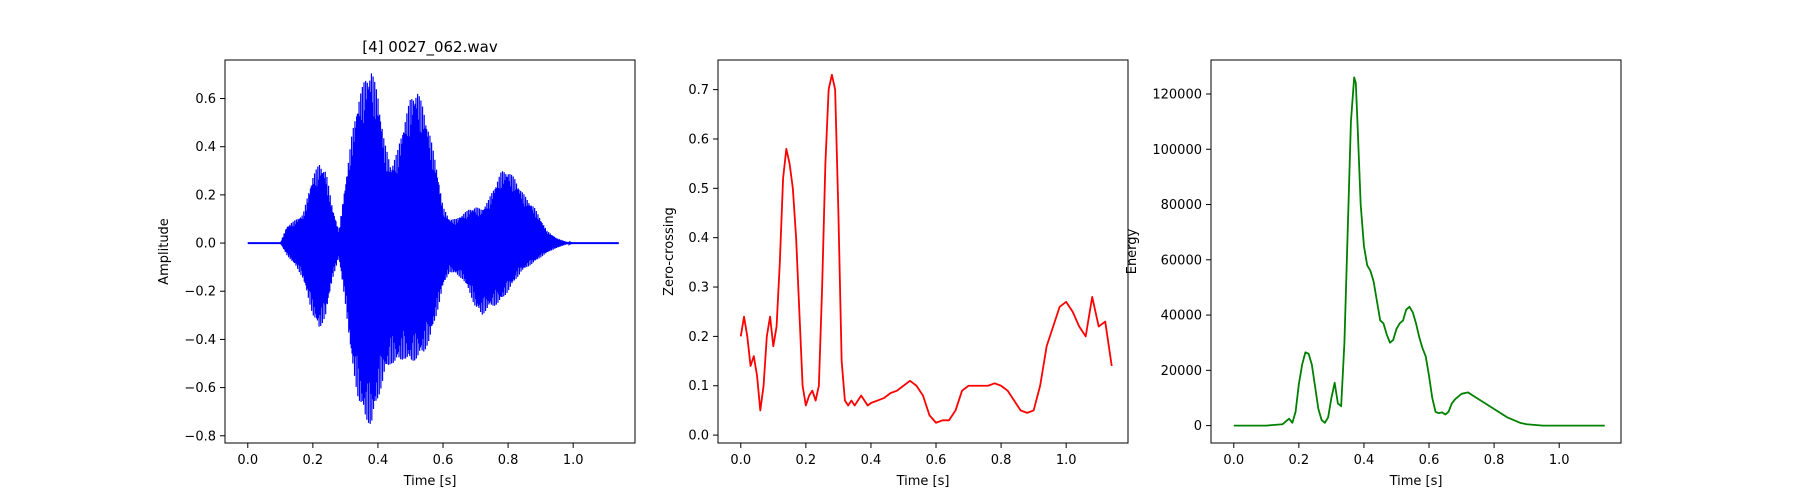  Describe the element at coordinates (164, 251) in the screenshot. I see `y-axis-label: Amplitude` at that location.